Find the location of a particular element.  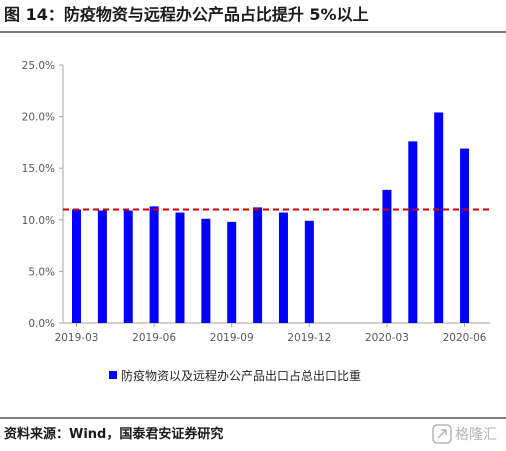

legend: 防疫物资以及远程办公产品出口占总出口比重 is located at coordinates (235, 375).